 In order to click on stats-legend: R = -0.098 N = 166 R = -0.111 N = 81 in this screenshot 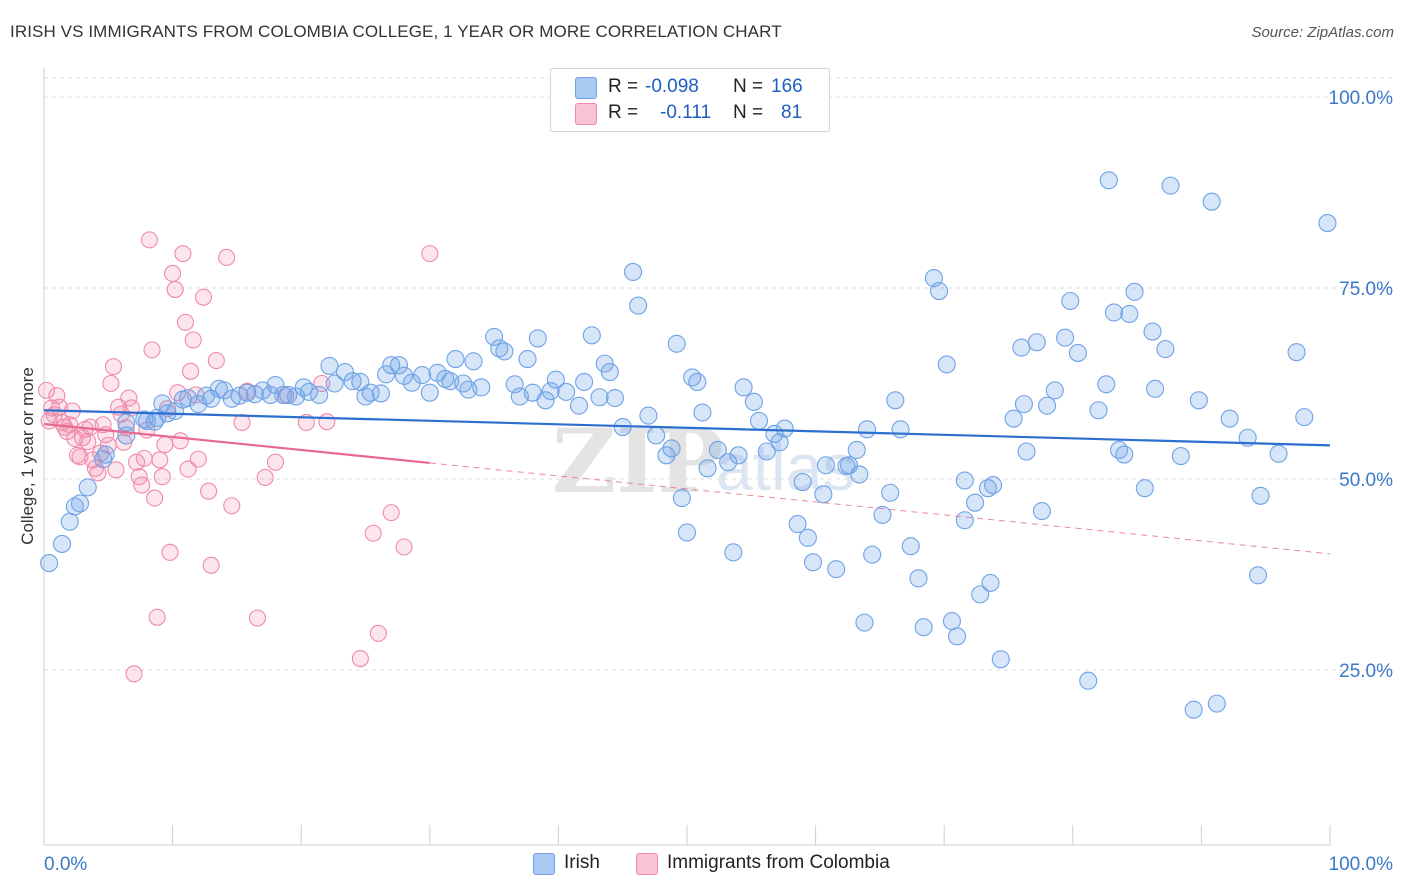, I will do `click(690, 100)`.